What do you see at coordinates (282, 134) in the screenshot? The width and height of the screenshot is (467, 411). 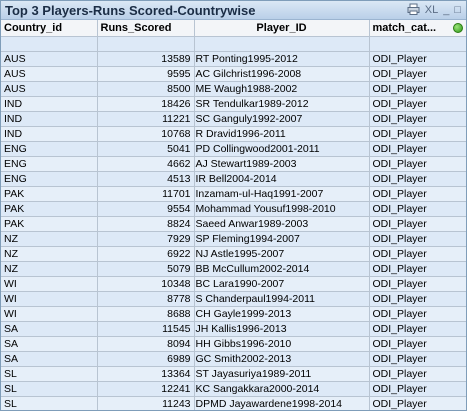 I see `cell-player-id: R Dravid1996-2011` at bounding box center [282, 134].